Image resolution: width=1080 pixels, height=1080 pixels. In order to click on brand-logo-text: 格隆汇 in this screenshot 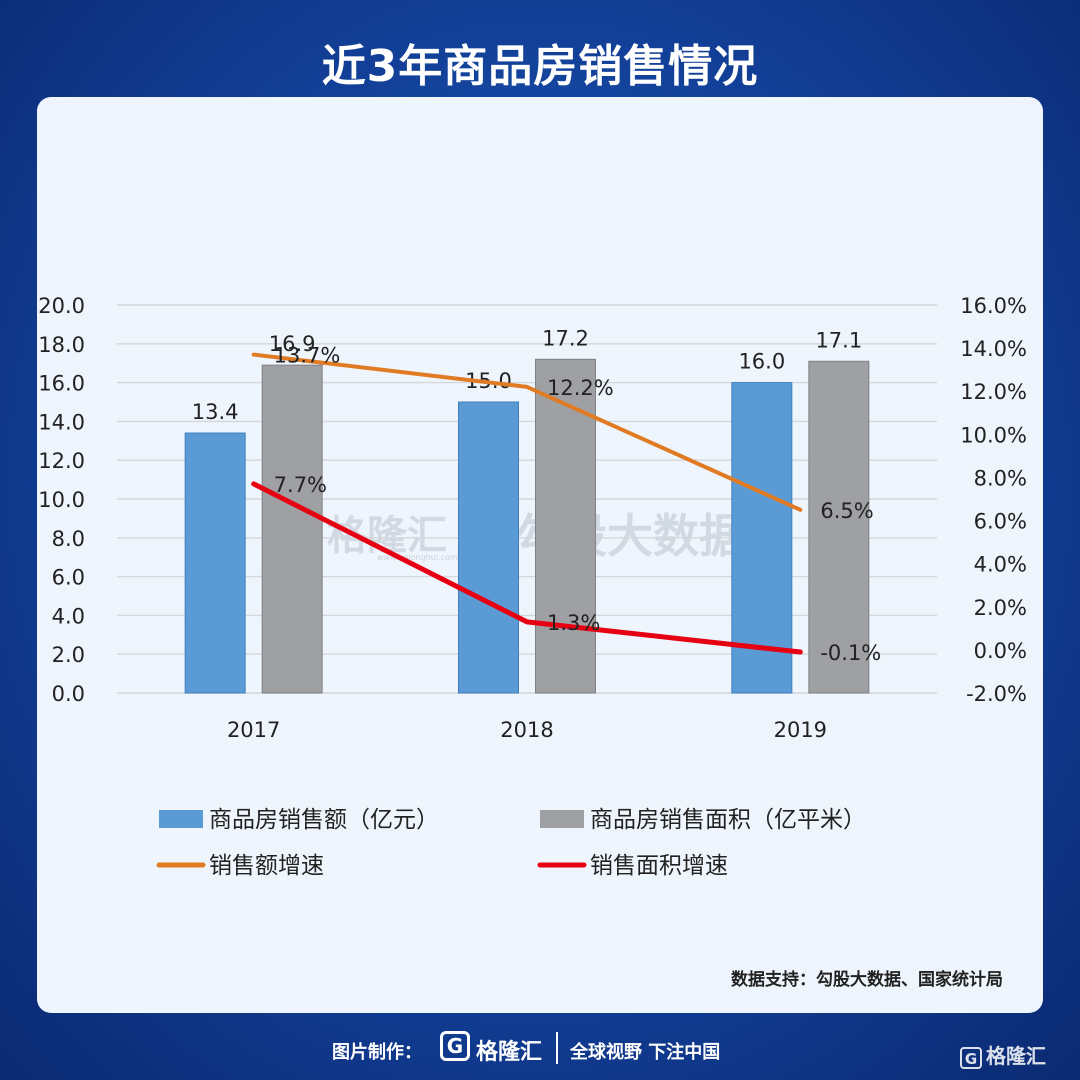, I will do `click(509, 1052)`.